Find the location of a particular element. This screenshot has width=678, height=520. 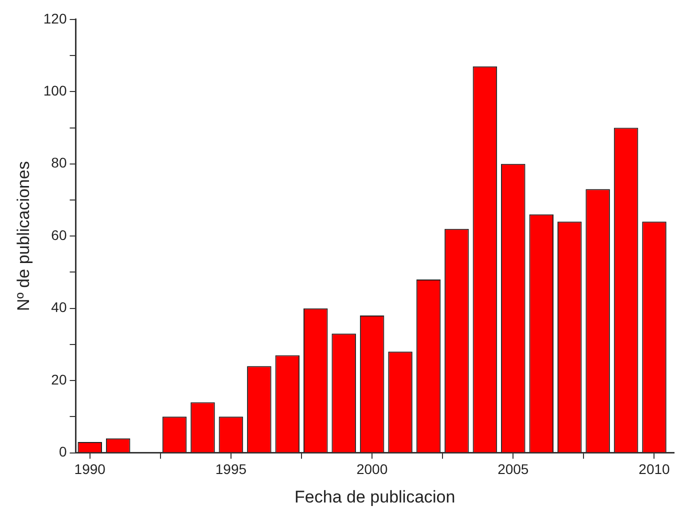

y-tick-label: 60 is located at coordinates (59, 234).